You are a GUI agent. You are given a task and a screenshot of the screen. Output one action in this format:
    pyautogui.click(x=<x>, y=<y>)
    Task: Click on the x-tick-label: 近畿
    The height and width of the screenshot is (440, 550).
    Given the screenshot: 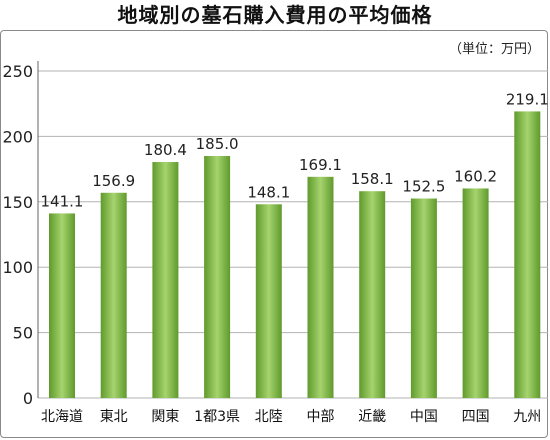 What is the action you would take?
    pyautogui.click(x=372, y=417)
    